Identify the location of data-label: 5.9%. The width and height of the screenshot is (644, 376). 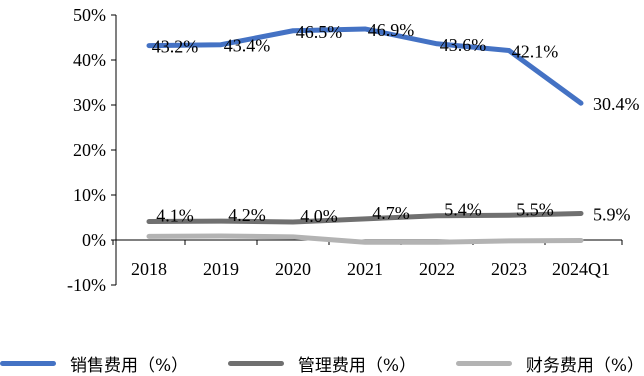
(612, 214).